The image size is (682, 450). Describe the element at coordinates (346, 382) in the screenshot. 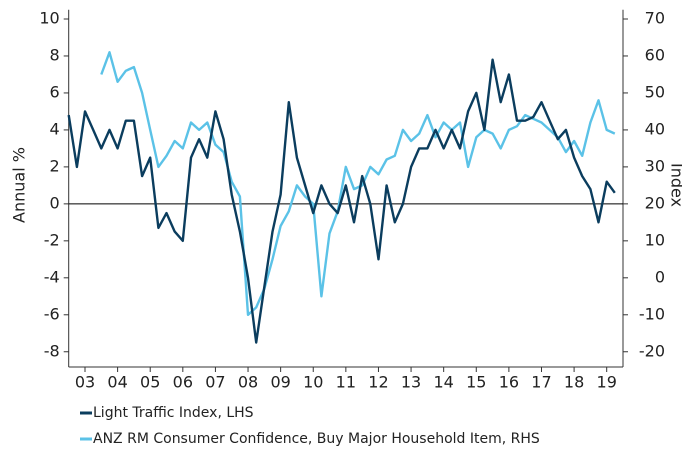

I see `x-tick-label: 11` at that location.